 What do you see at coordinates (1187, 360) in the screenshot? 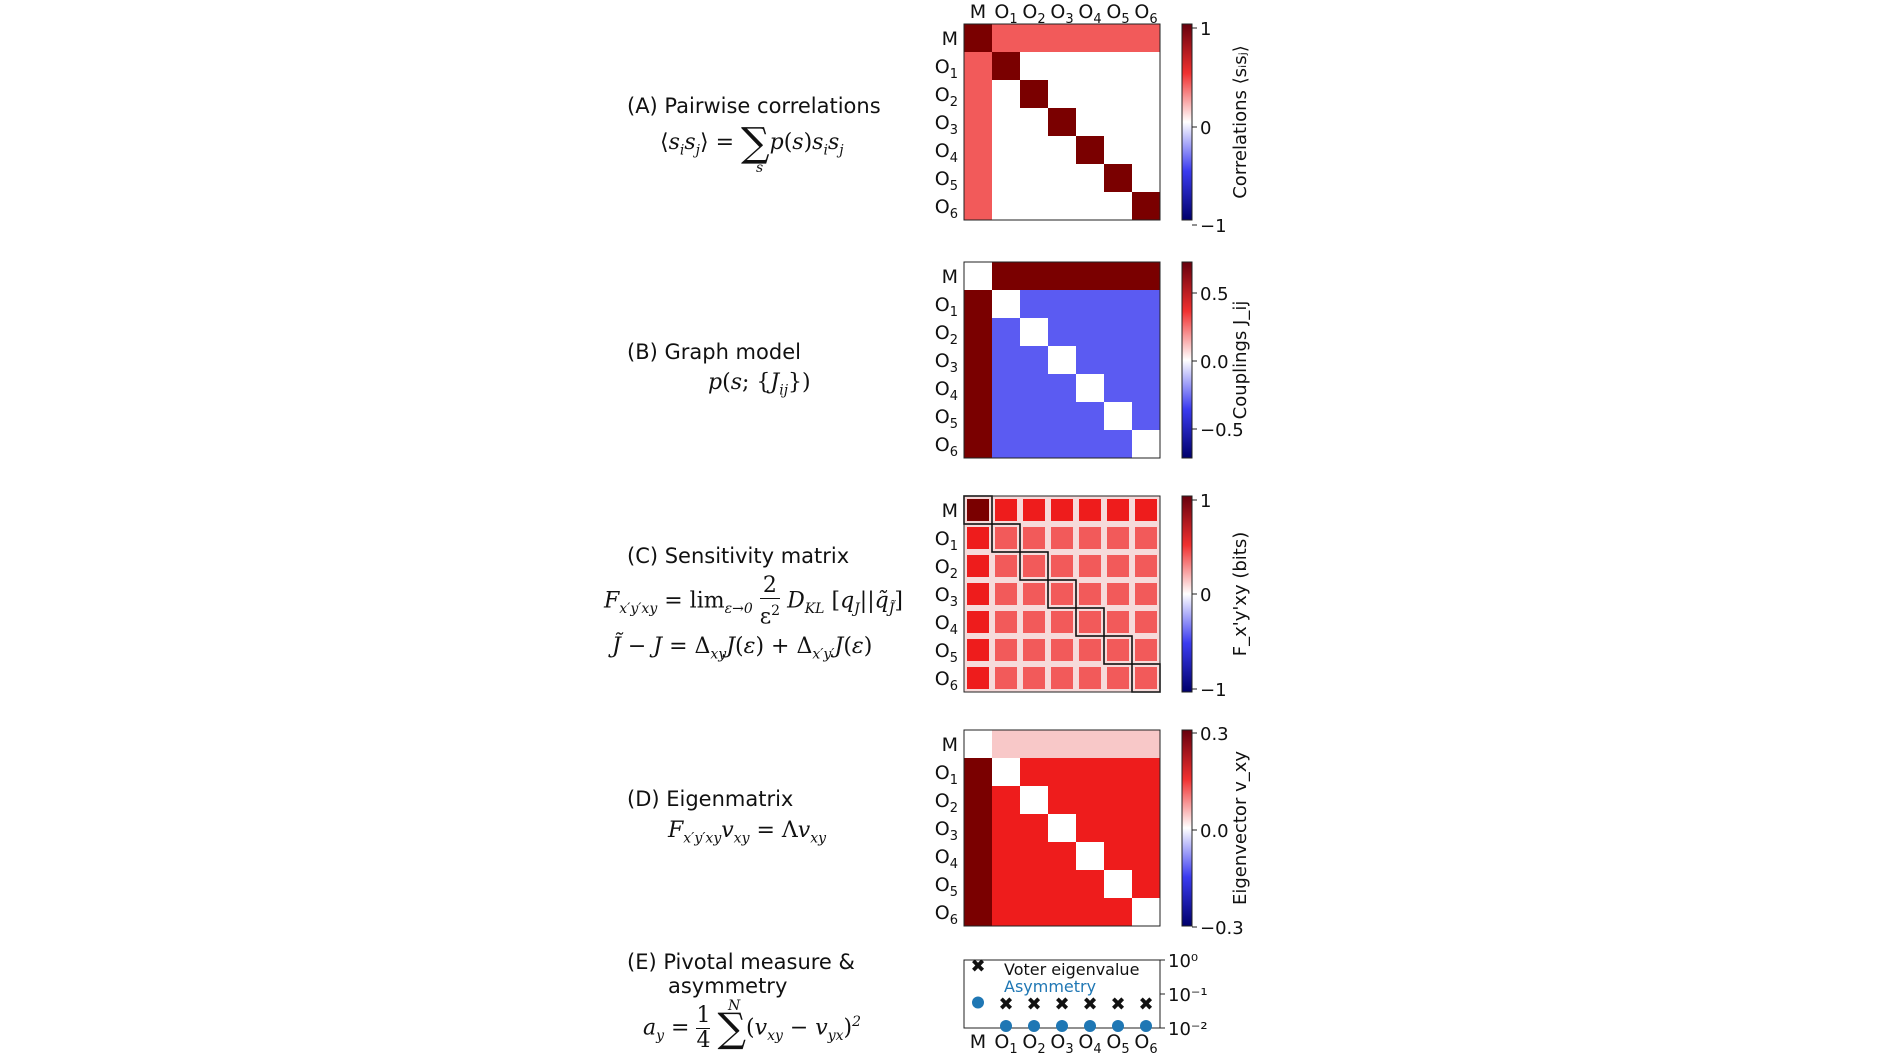
I see `colorbar` at bounding box center [1187, 360].